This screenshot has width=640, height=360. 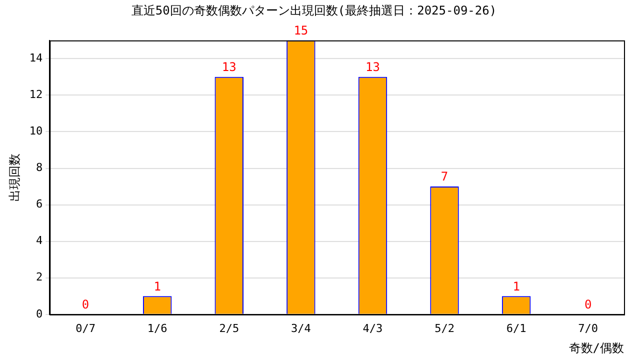 I want to click on chart-title: 直近50回の奇数偶数パターン出現回数(最終抽選日：2025-09-26), so click(x=314, y=10).